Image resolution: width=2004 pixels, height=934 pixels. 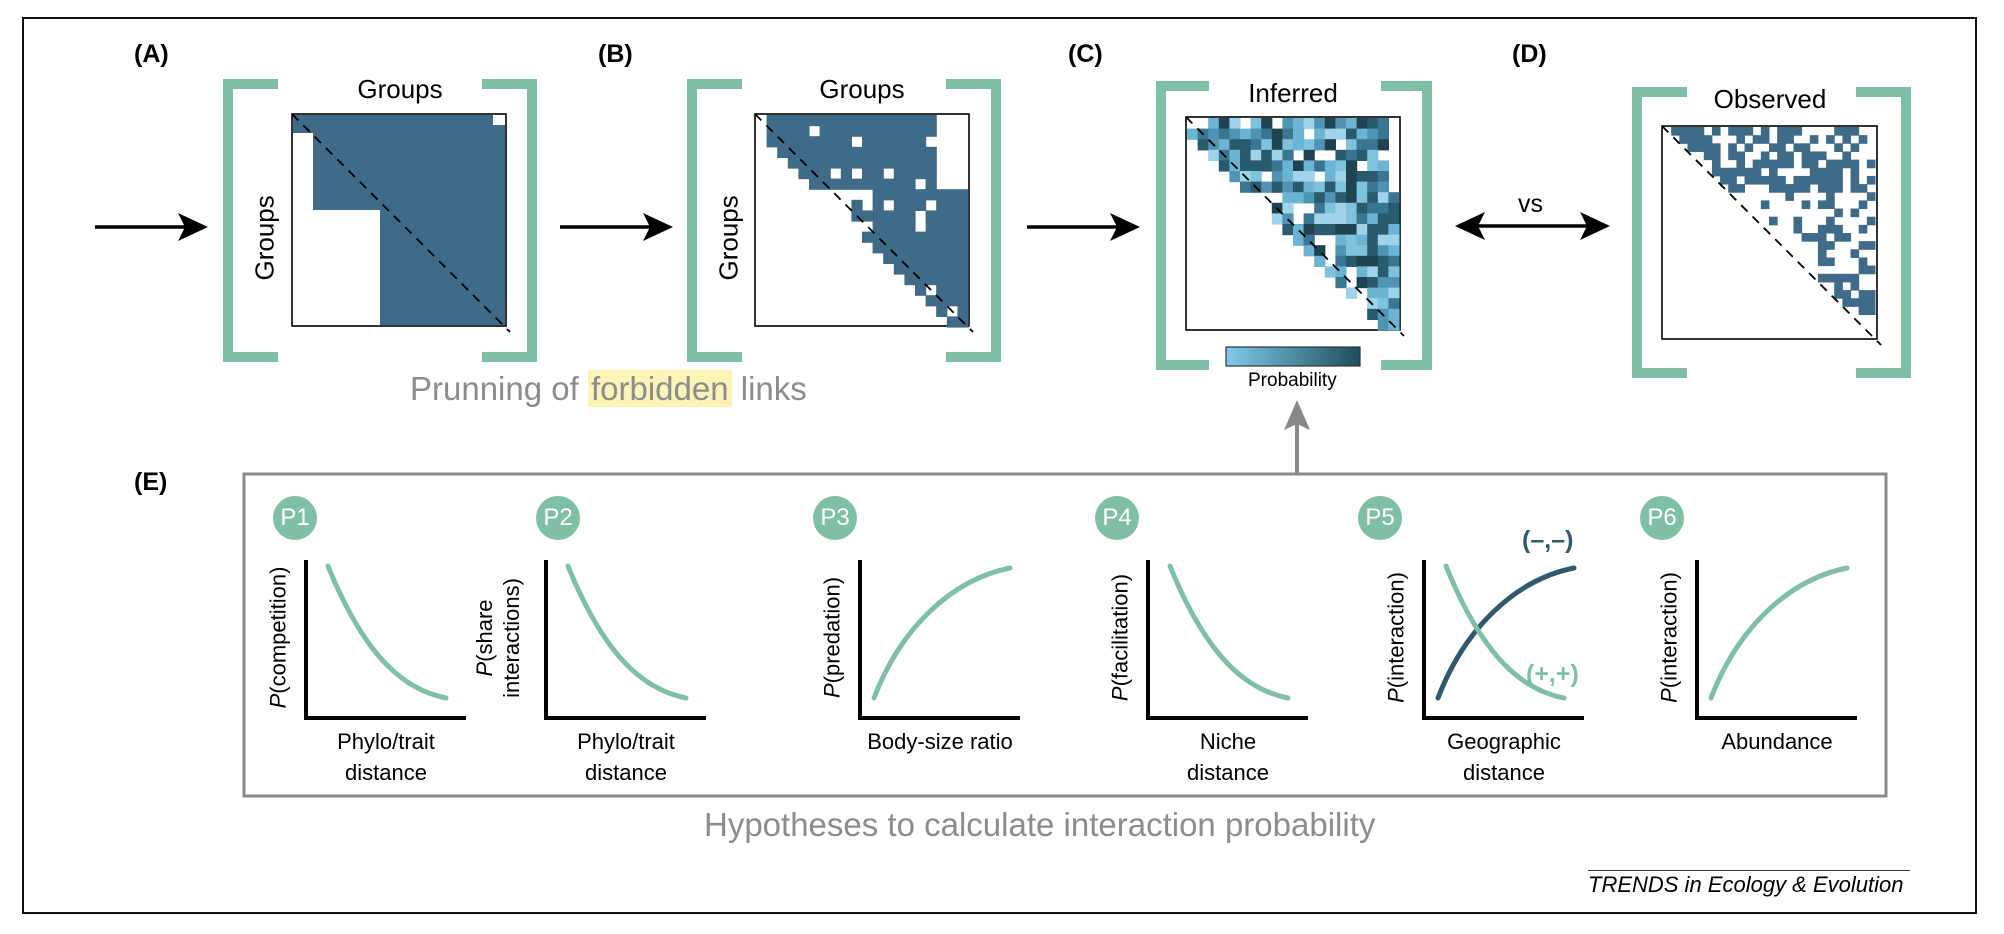 I want to click on hypothesis-x-label: Phylo/trait distance, so click(x=626, y=757).